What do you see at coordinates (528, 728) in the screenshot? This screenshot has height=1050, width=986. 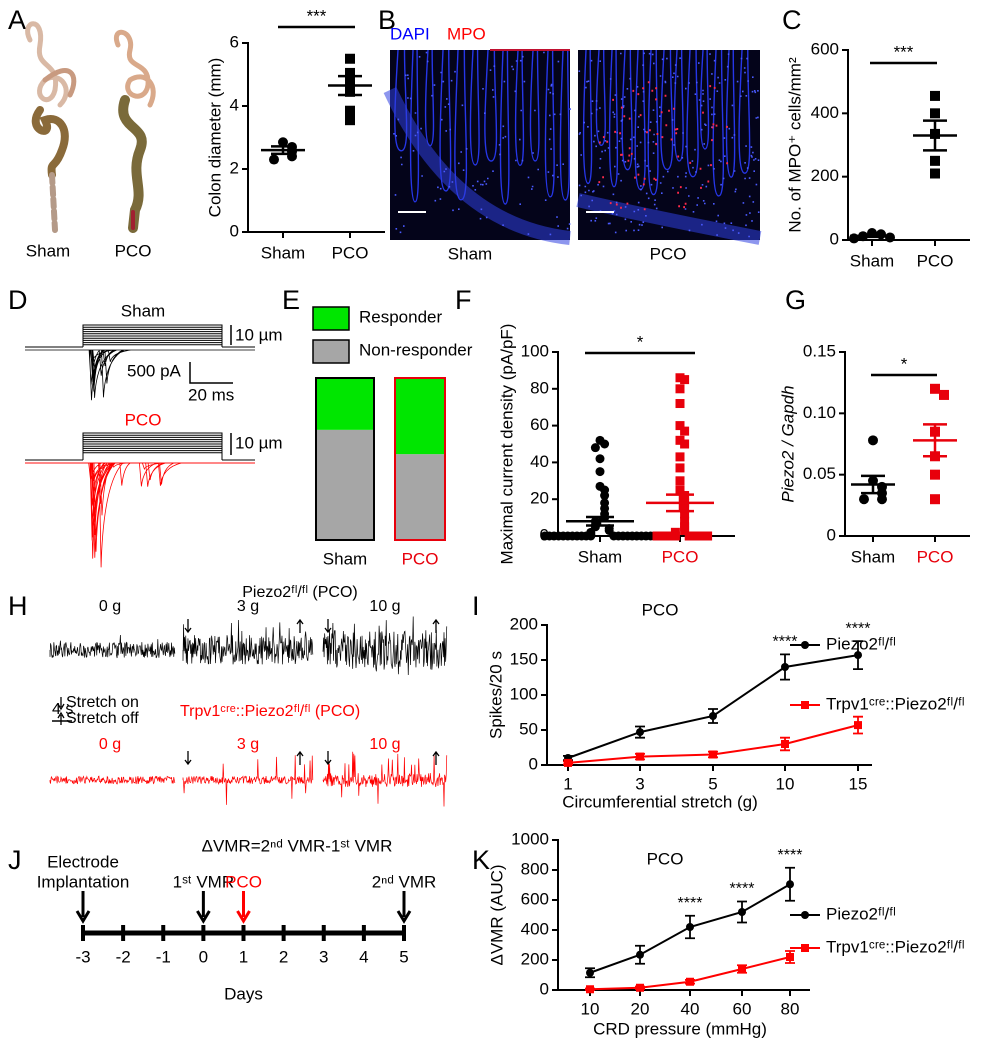 I see `y-tick-label: 50` at bounding box center [528, 728].